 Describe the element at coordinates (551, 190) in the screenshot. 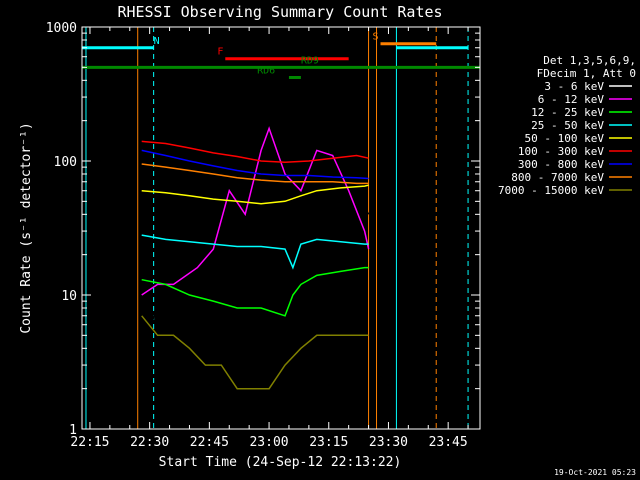

I see `legend-label-9: 7000 - 15000 keV` at that location.